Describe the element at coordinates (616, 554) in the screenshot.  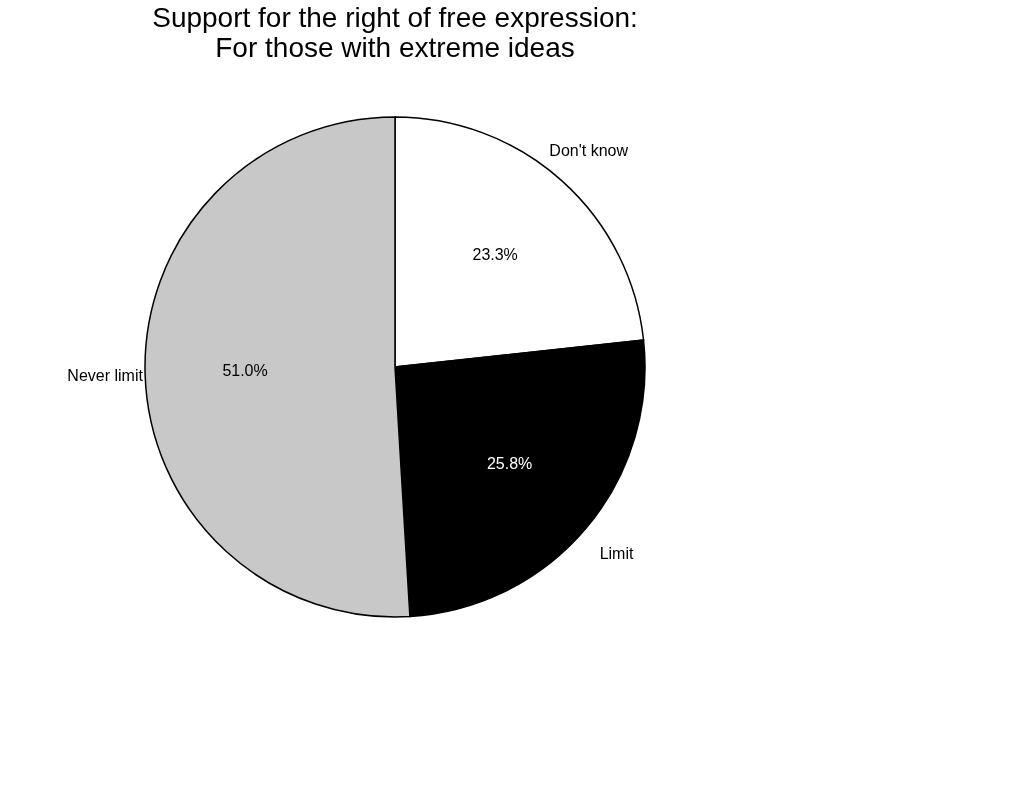
I see `slice-label: Limit` at that location.